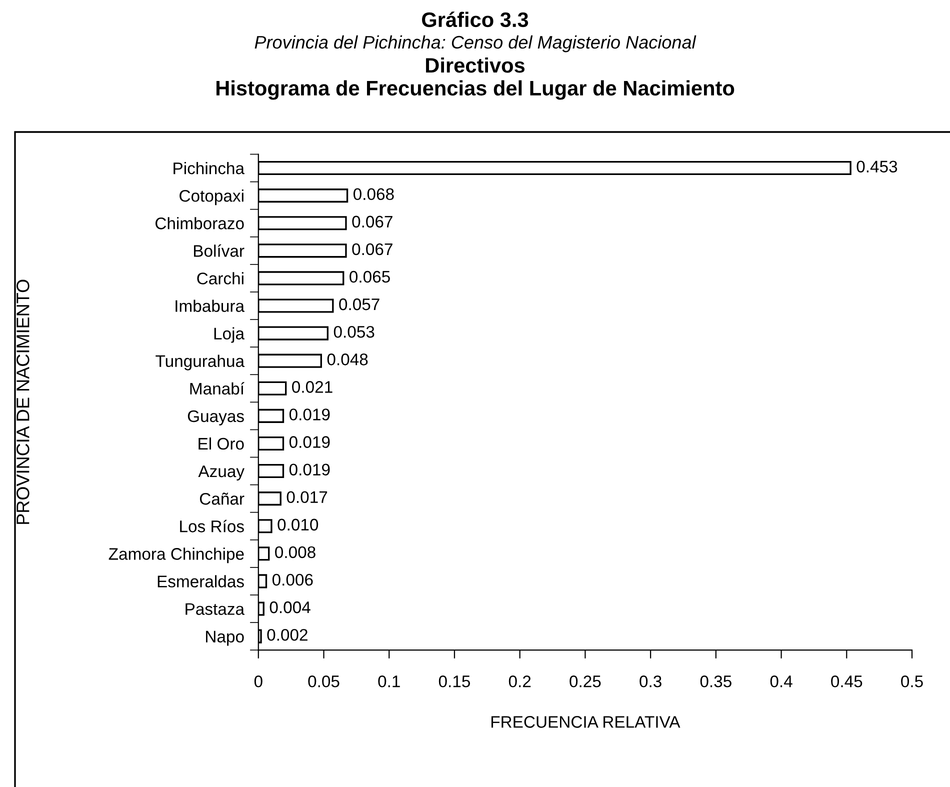  I want to click on data-label: 0.057, so click(359, 304).